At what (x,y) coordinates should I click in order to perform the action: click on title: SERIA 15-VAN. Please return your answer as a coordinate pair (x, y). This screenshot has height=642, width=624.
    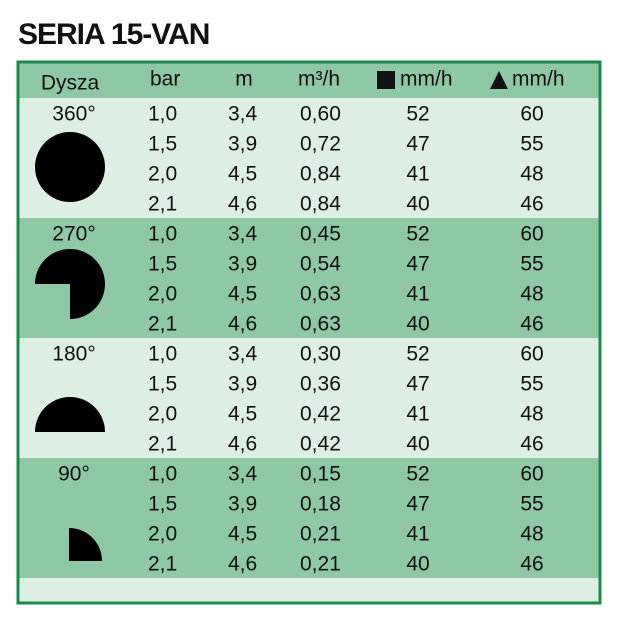
    Looking at the image, I should click on (113, 34).